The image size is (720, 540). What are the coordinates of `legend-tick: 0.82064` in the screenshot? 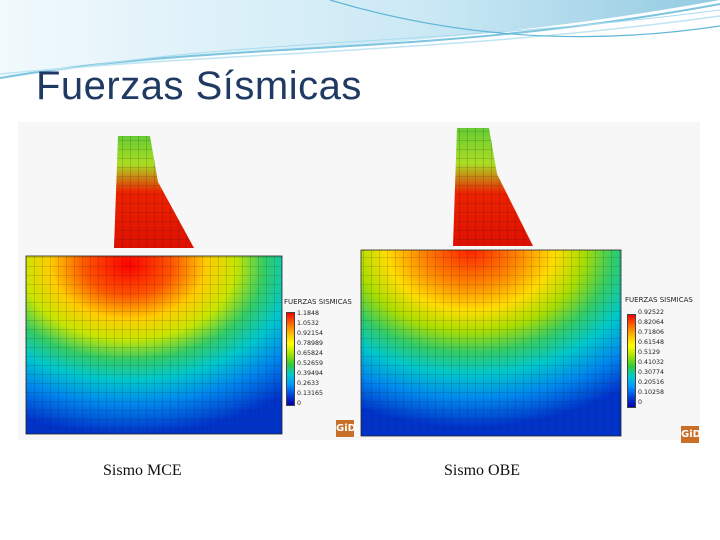 It's located at (651, 322).